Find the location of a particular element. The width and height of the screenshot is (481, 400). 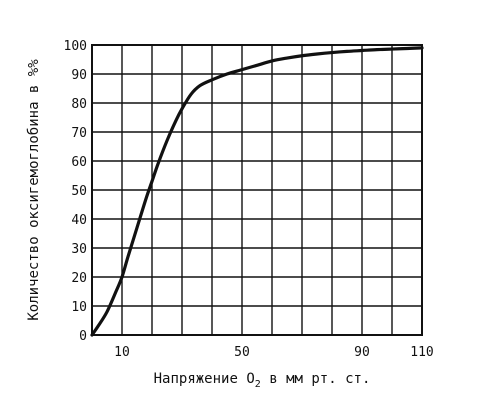

y-tick-labels: 0 10 20 30 40 50 60 70 80 90 100 is located at coordinates (75, 191).